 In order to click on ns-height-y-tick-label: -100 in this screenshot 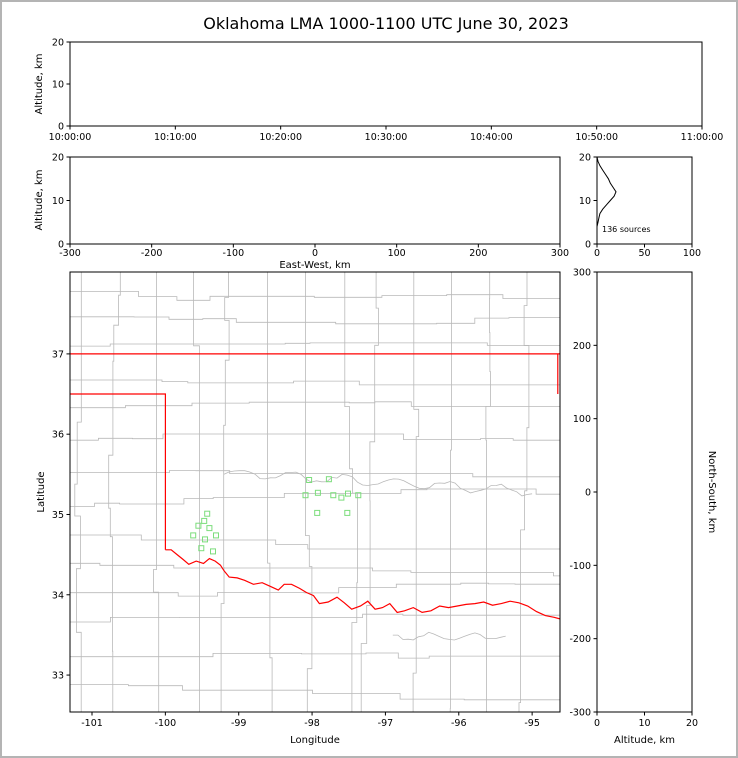, I will do `click(580, 566)`.